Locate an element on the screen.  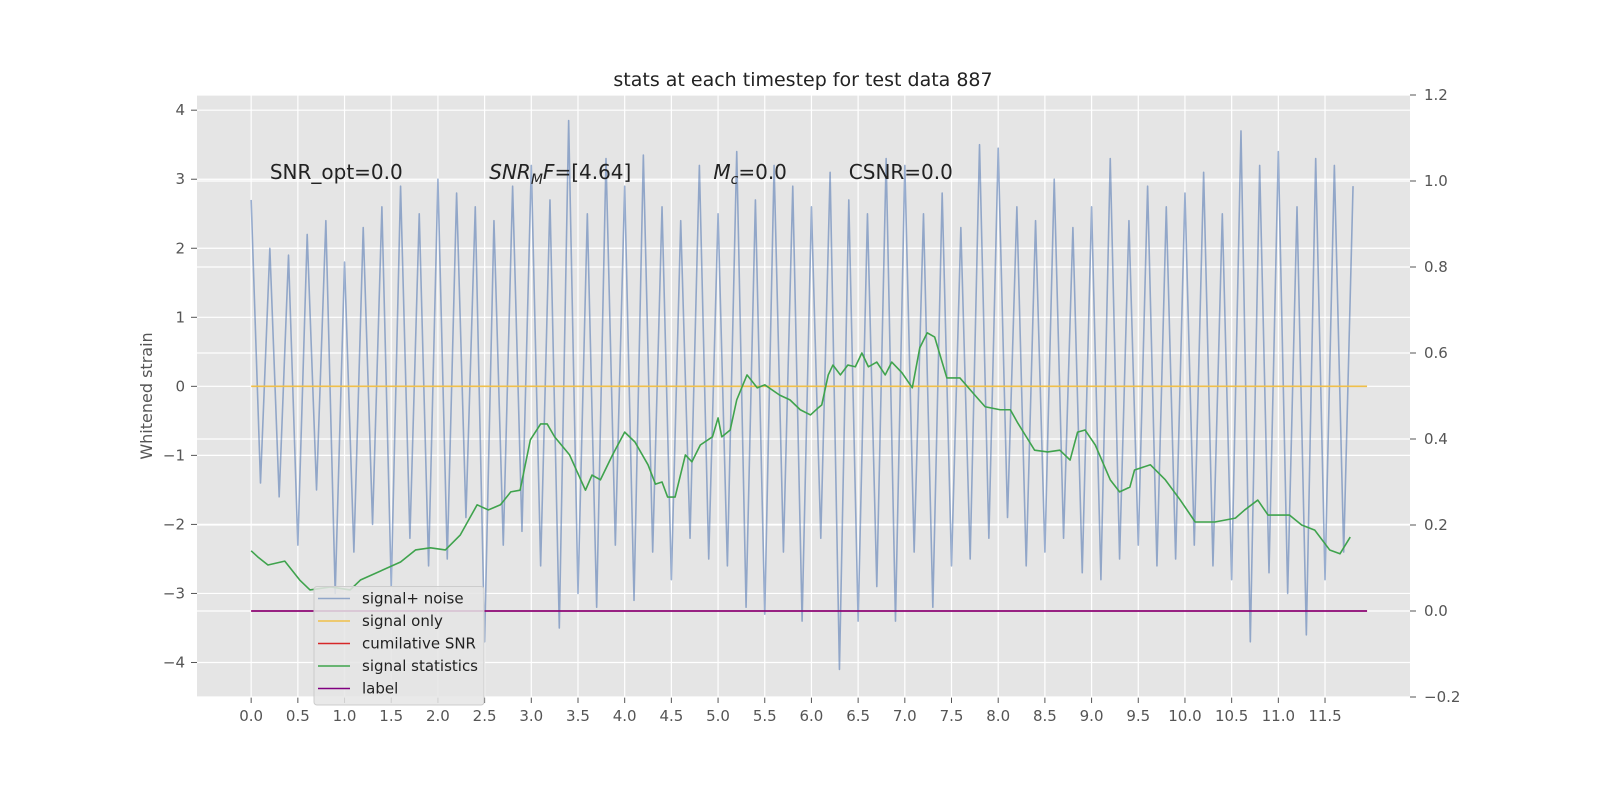
x-tick-label: 9.5 is located at coordinates (1138, 716).